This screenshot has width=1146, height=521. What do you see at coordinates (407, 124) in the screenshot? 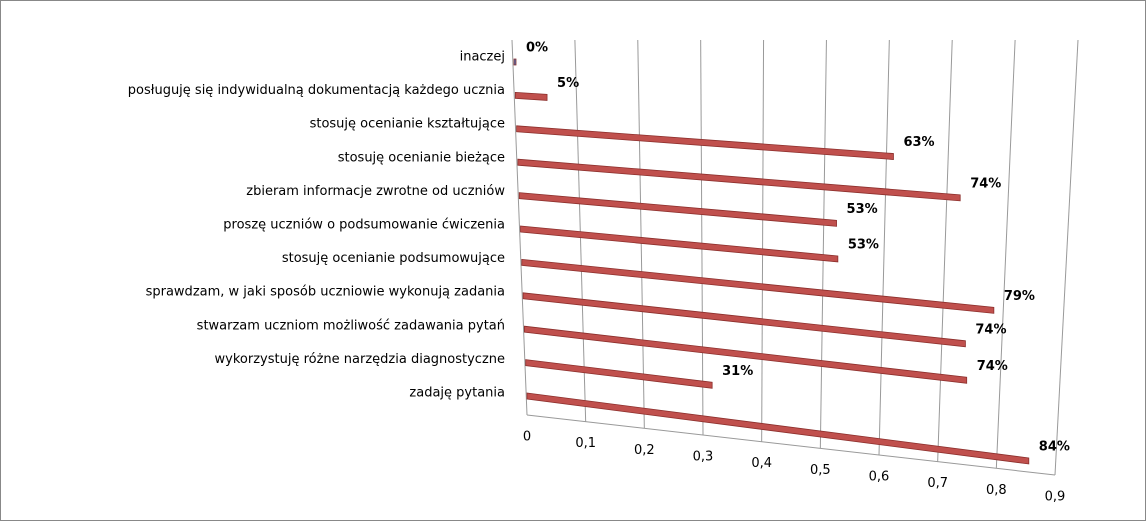
I see `category-label: stosuję ocenianie kształtujące` at bounding box center [407, 124].